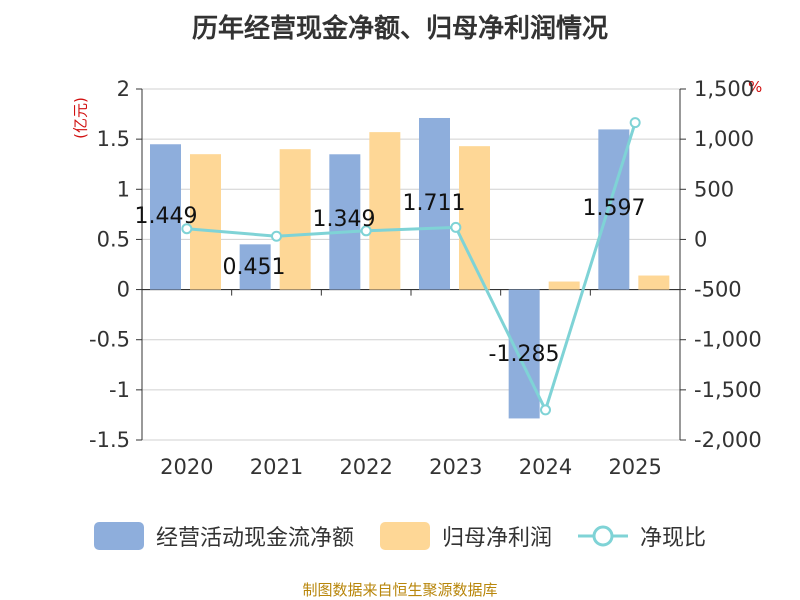  I want to click on left-axis-tick-label: 1, so click(123, 189).